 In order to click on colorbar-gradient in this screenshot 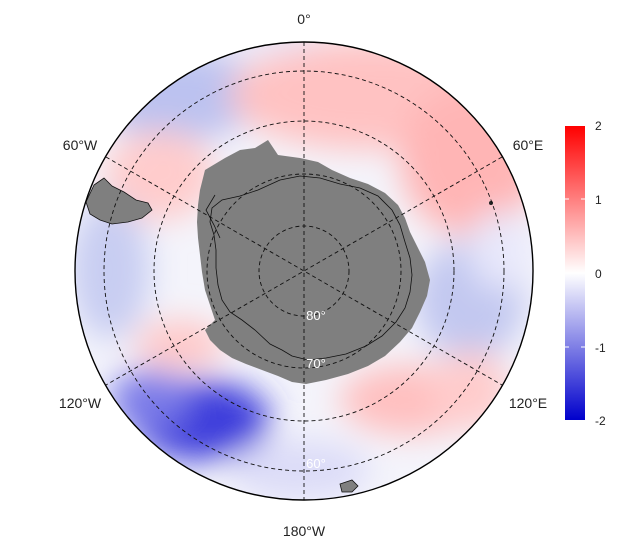, I will do `click(575, 273)`.